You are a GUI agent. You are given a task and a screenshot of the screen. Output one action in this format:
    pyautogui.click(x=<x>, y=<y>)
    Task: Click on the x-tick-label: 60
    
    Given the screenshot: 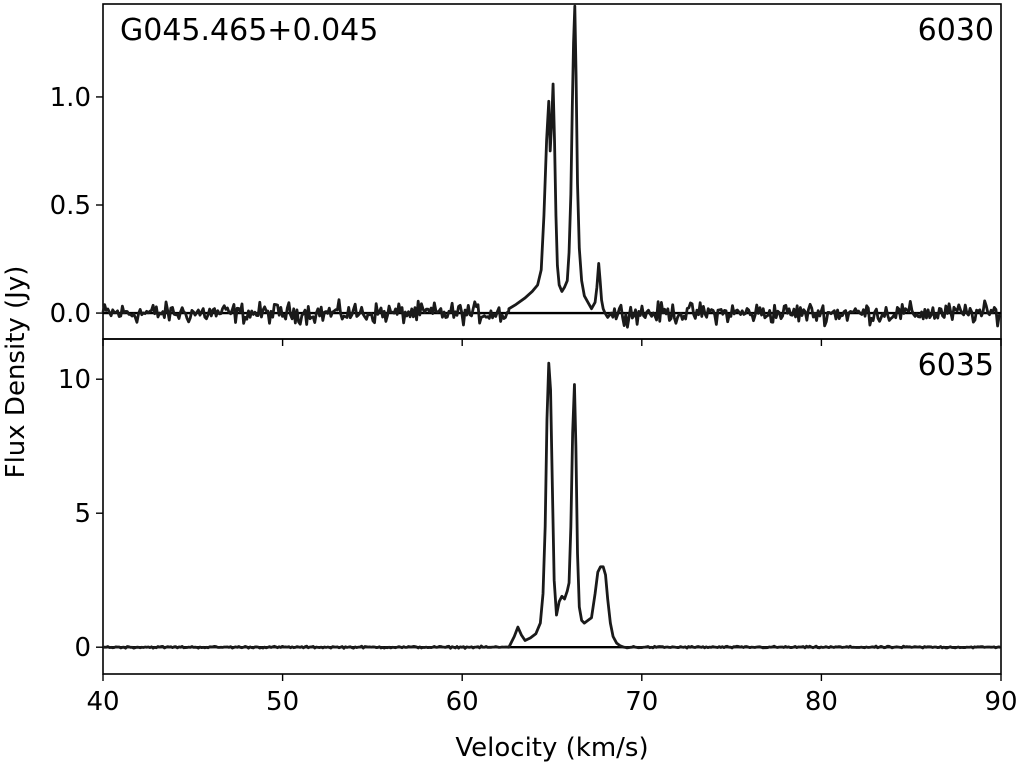 What is the action you would take?
    pyautogui.click(x=462, y=702)
    